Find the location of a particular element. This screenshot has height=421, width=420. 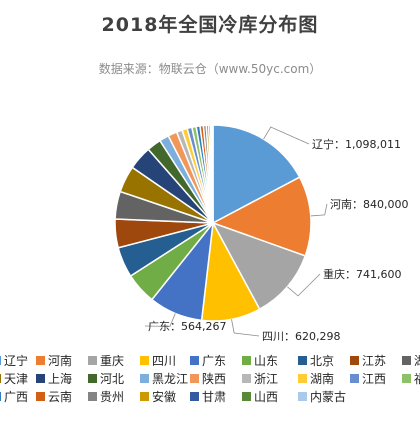

legend-label-湖南: 湖南 is located at coordinates (322, 378).